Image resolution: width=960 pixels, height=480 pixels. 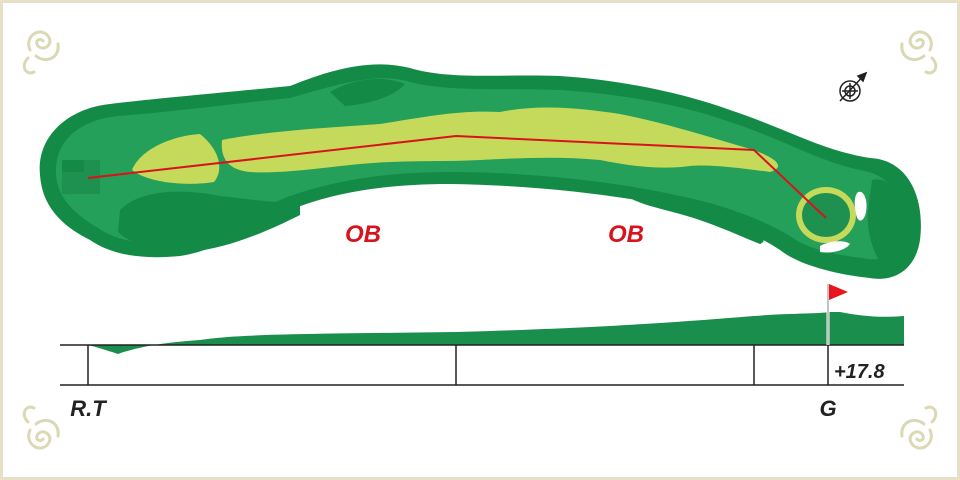 I want to click on putting-green, so click(x=826, y=215).